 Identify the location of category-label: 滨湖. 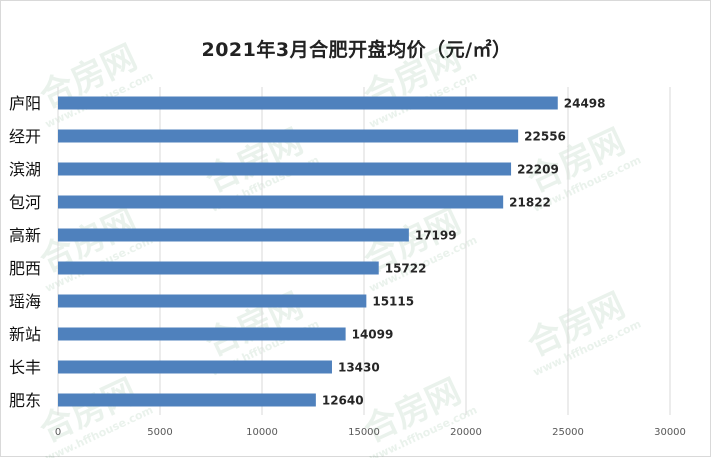
(25, 169).